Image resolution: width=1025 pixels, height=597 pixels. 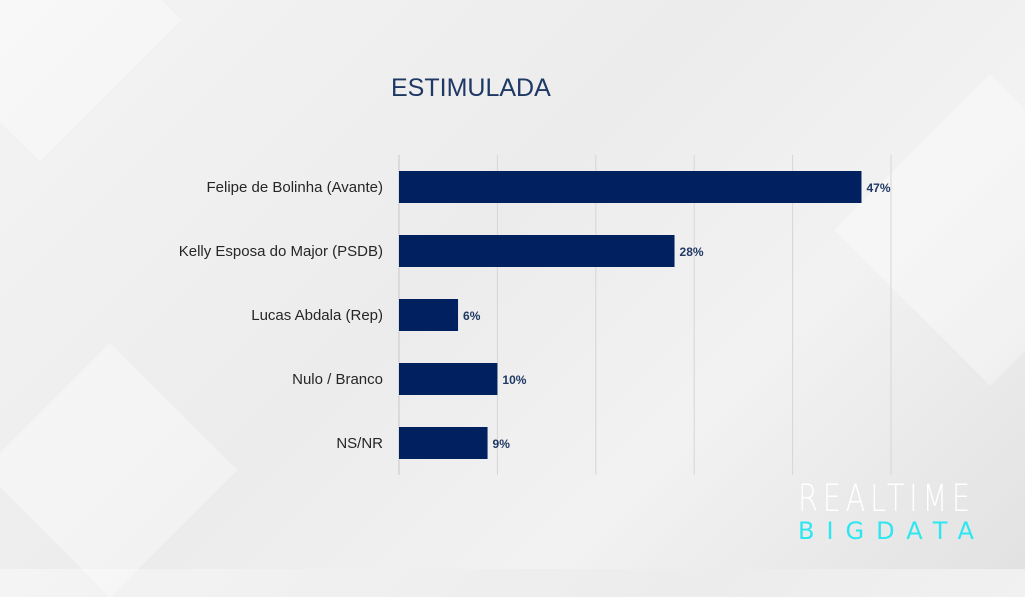 What do you see at coordinates (886, 498) in the screenshot?
I see `logo-line1: REALTIME` at bounding box center [886, 498].